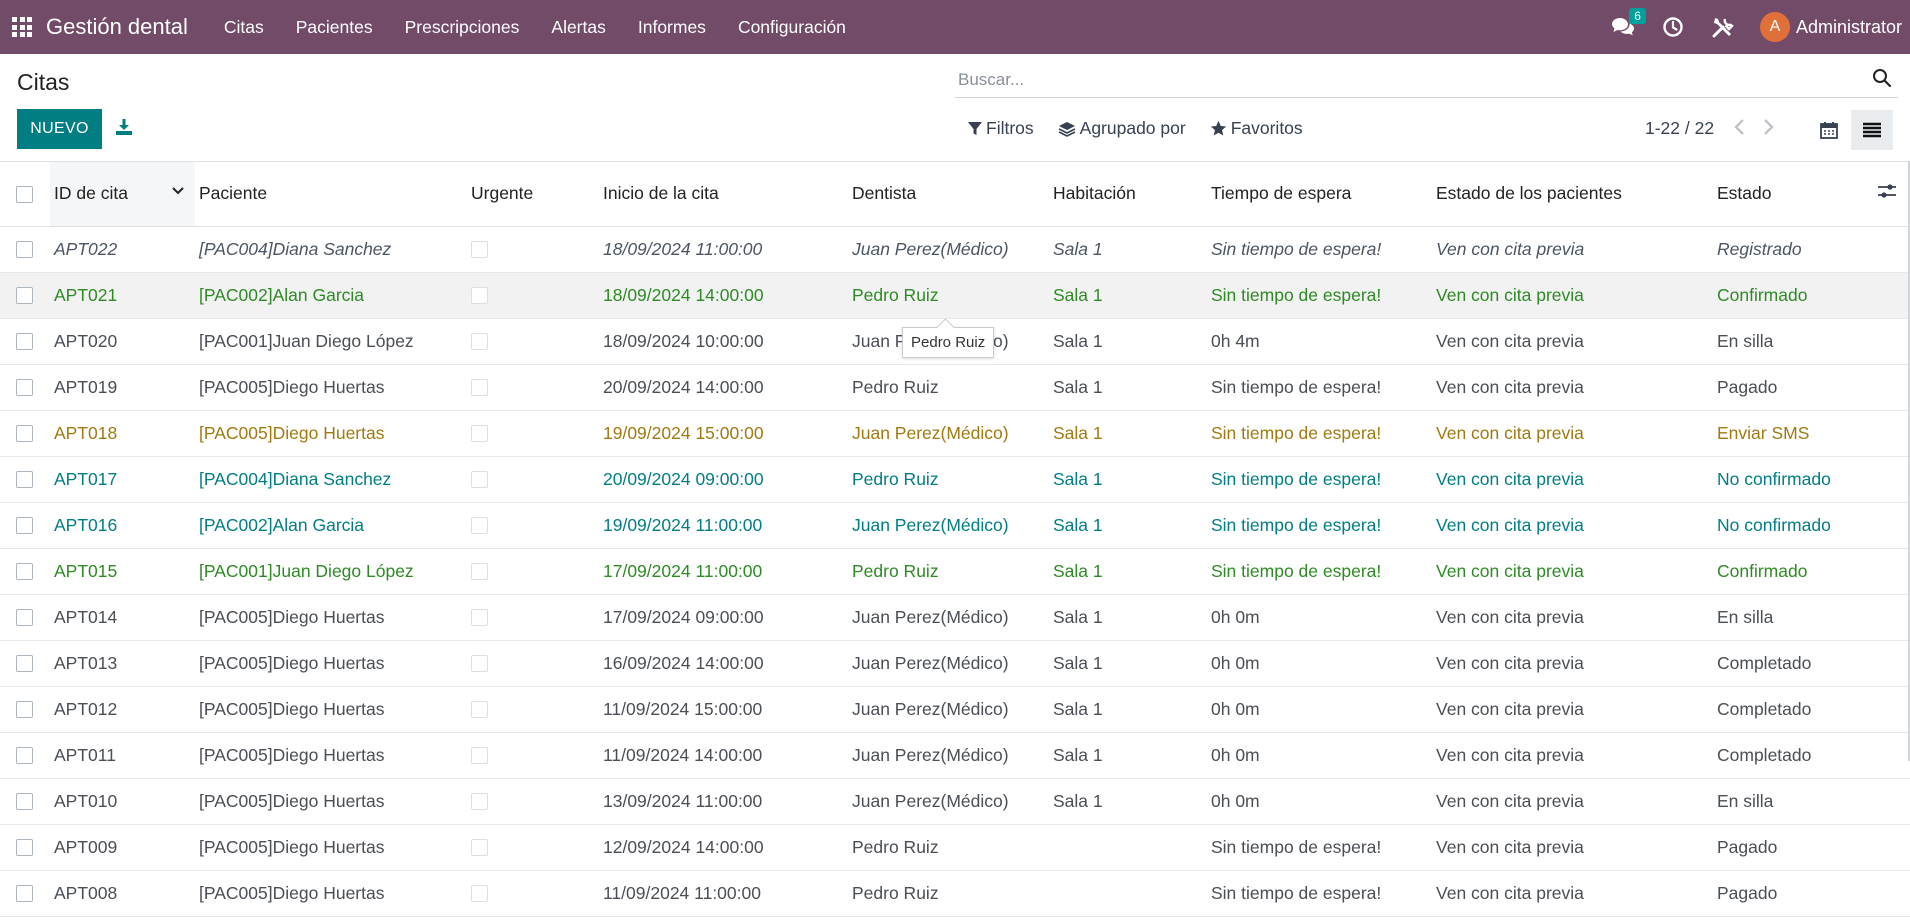 This screenshot has width=1910, height=924. I want to click on select-all-checkbox, so click(24, 195).